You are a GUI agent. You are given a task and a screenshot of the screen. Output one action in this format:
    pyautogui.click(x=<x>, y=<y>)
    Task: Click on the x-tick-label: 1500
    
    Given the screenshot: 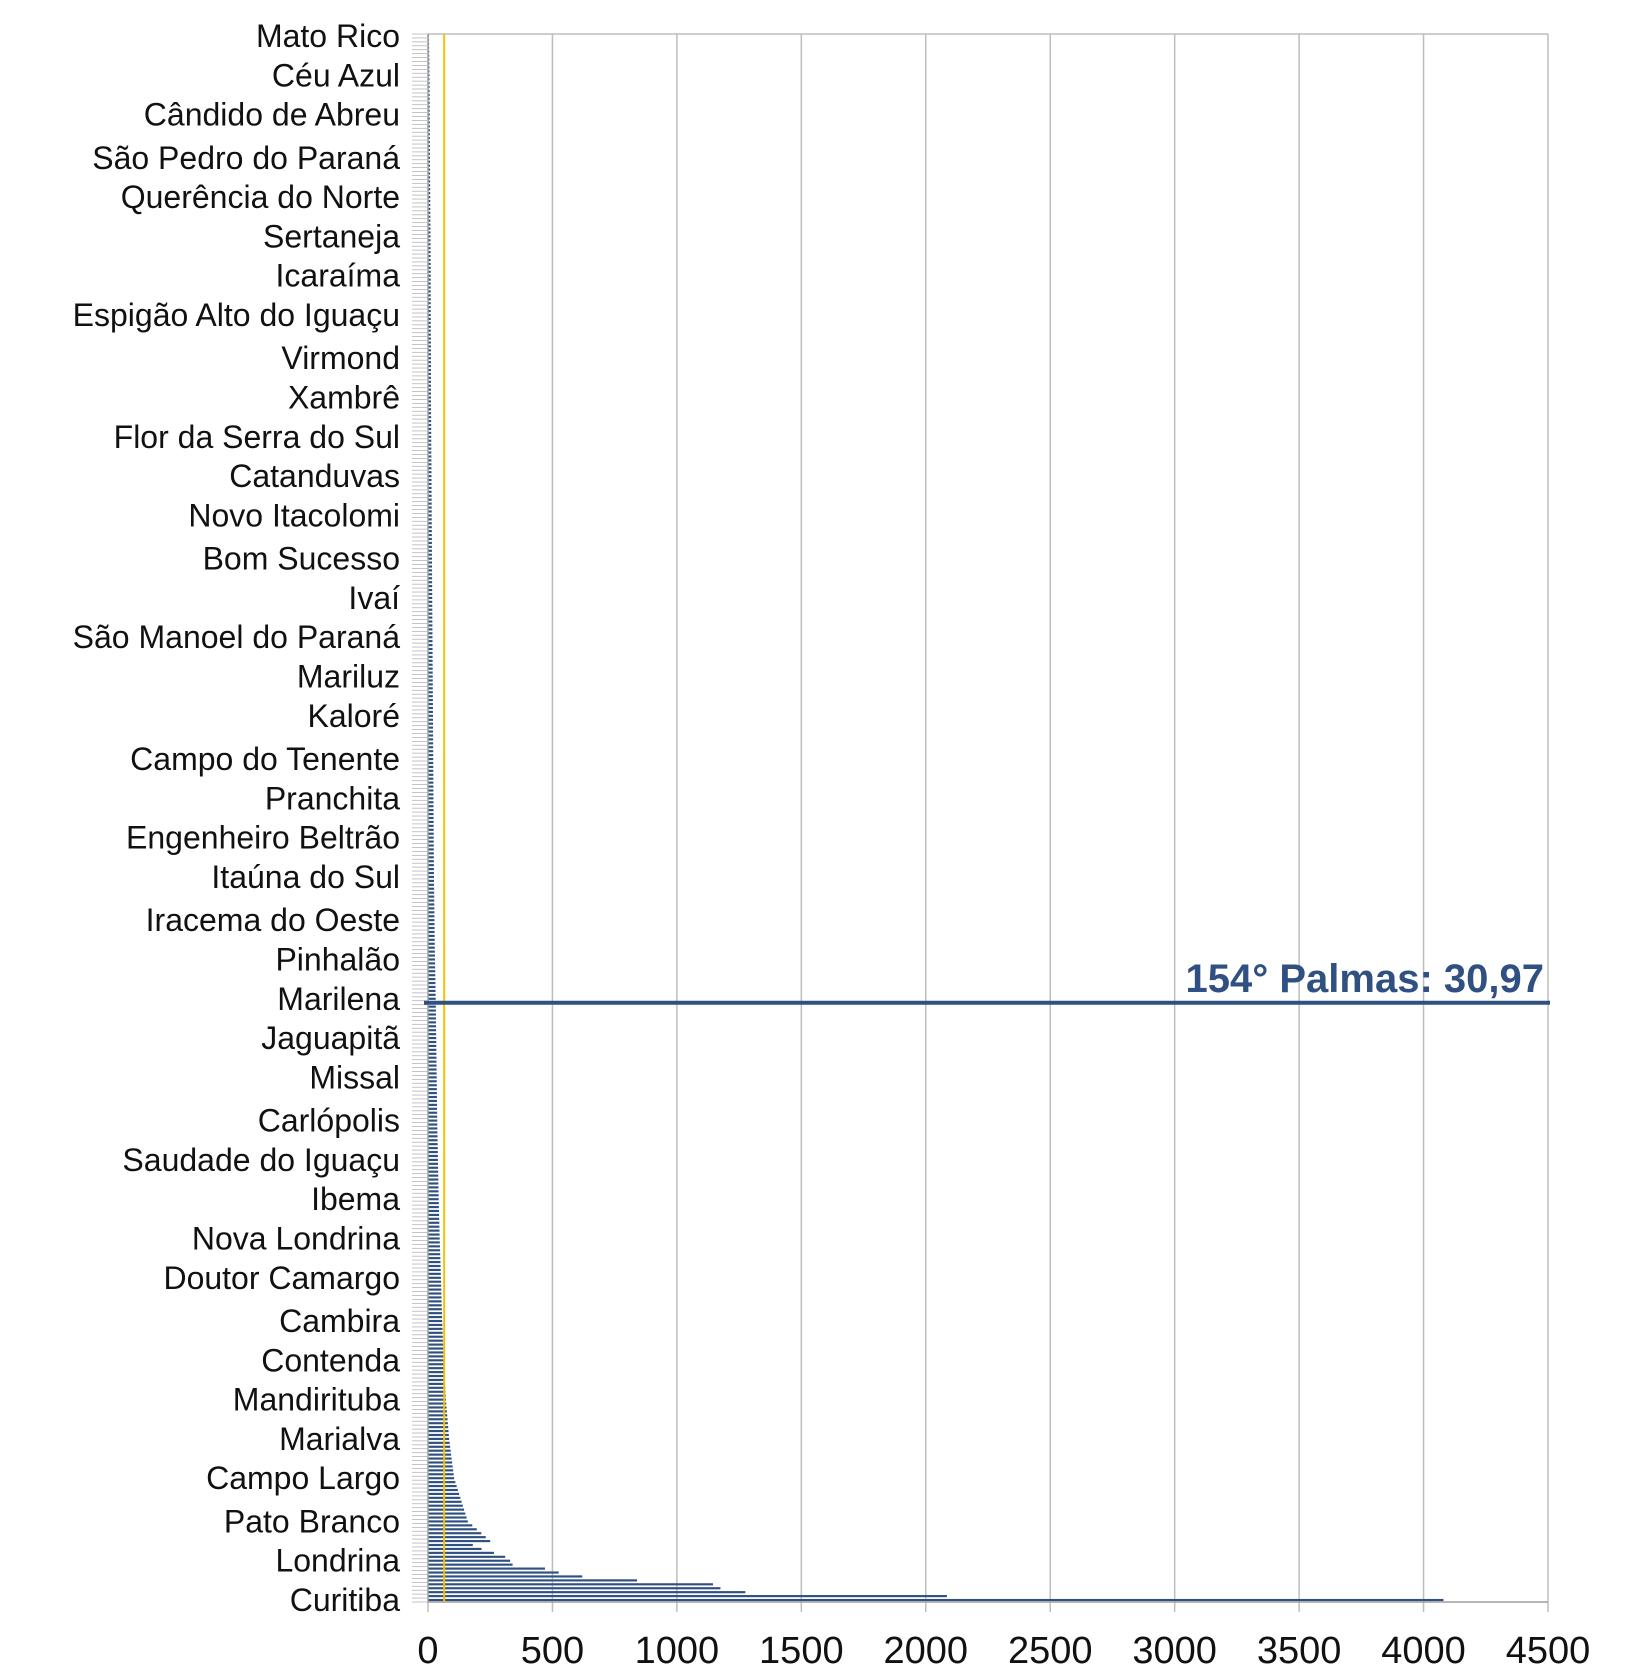 What is the action you would take?
    pyautogui.click(x=801, y=1651)
    